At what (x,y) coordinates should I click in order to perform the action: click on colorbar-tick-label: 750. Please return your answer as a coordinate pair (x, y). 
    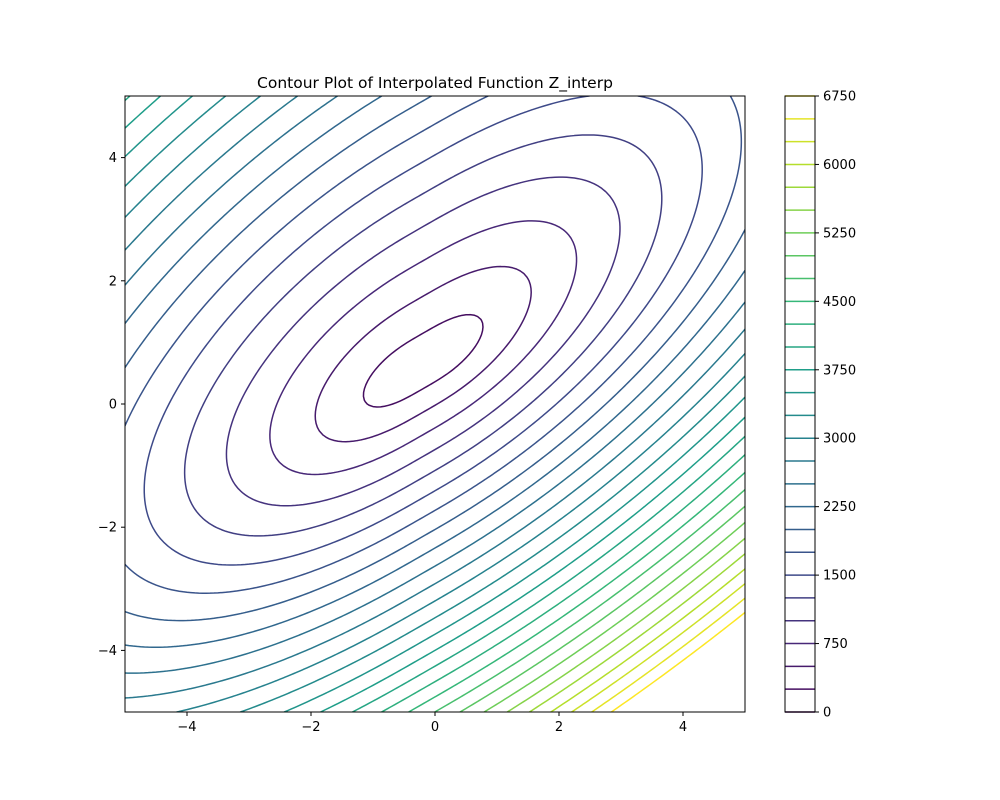
    Looking at the image, I should click on (835, 644).